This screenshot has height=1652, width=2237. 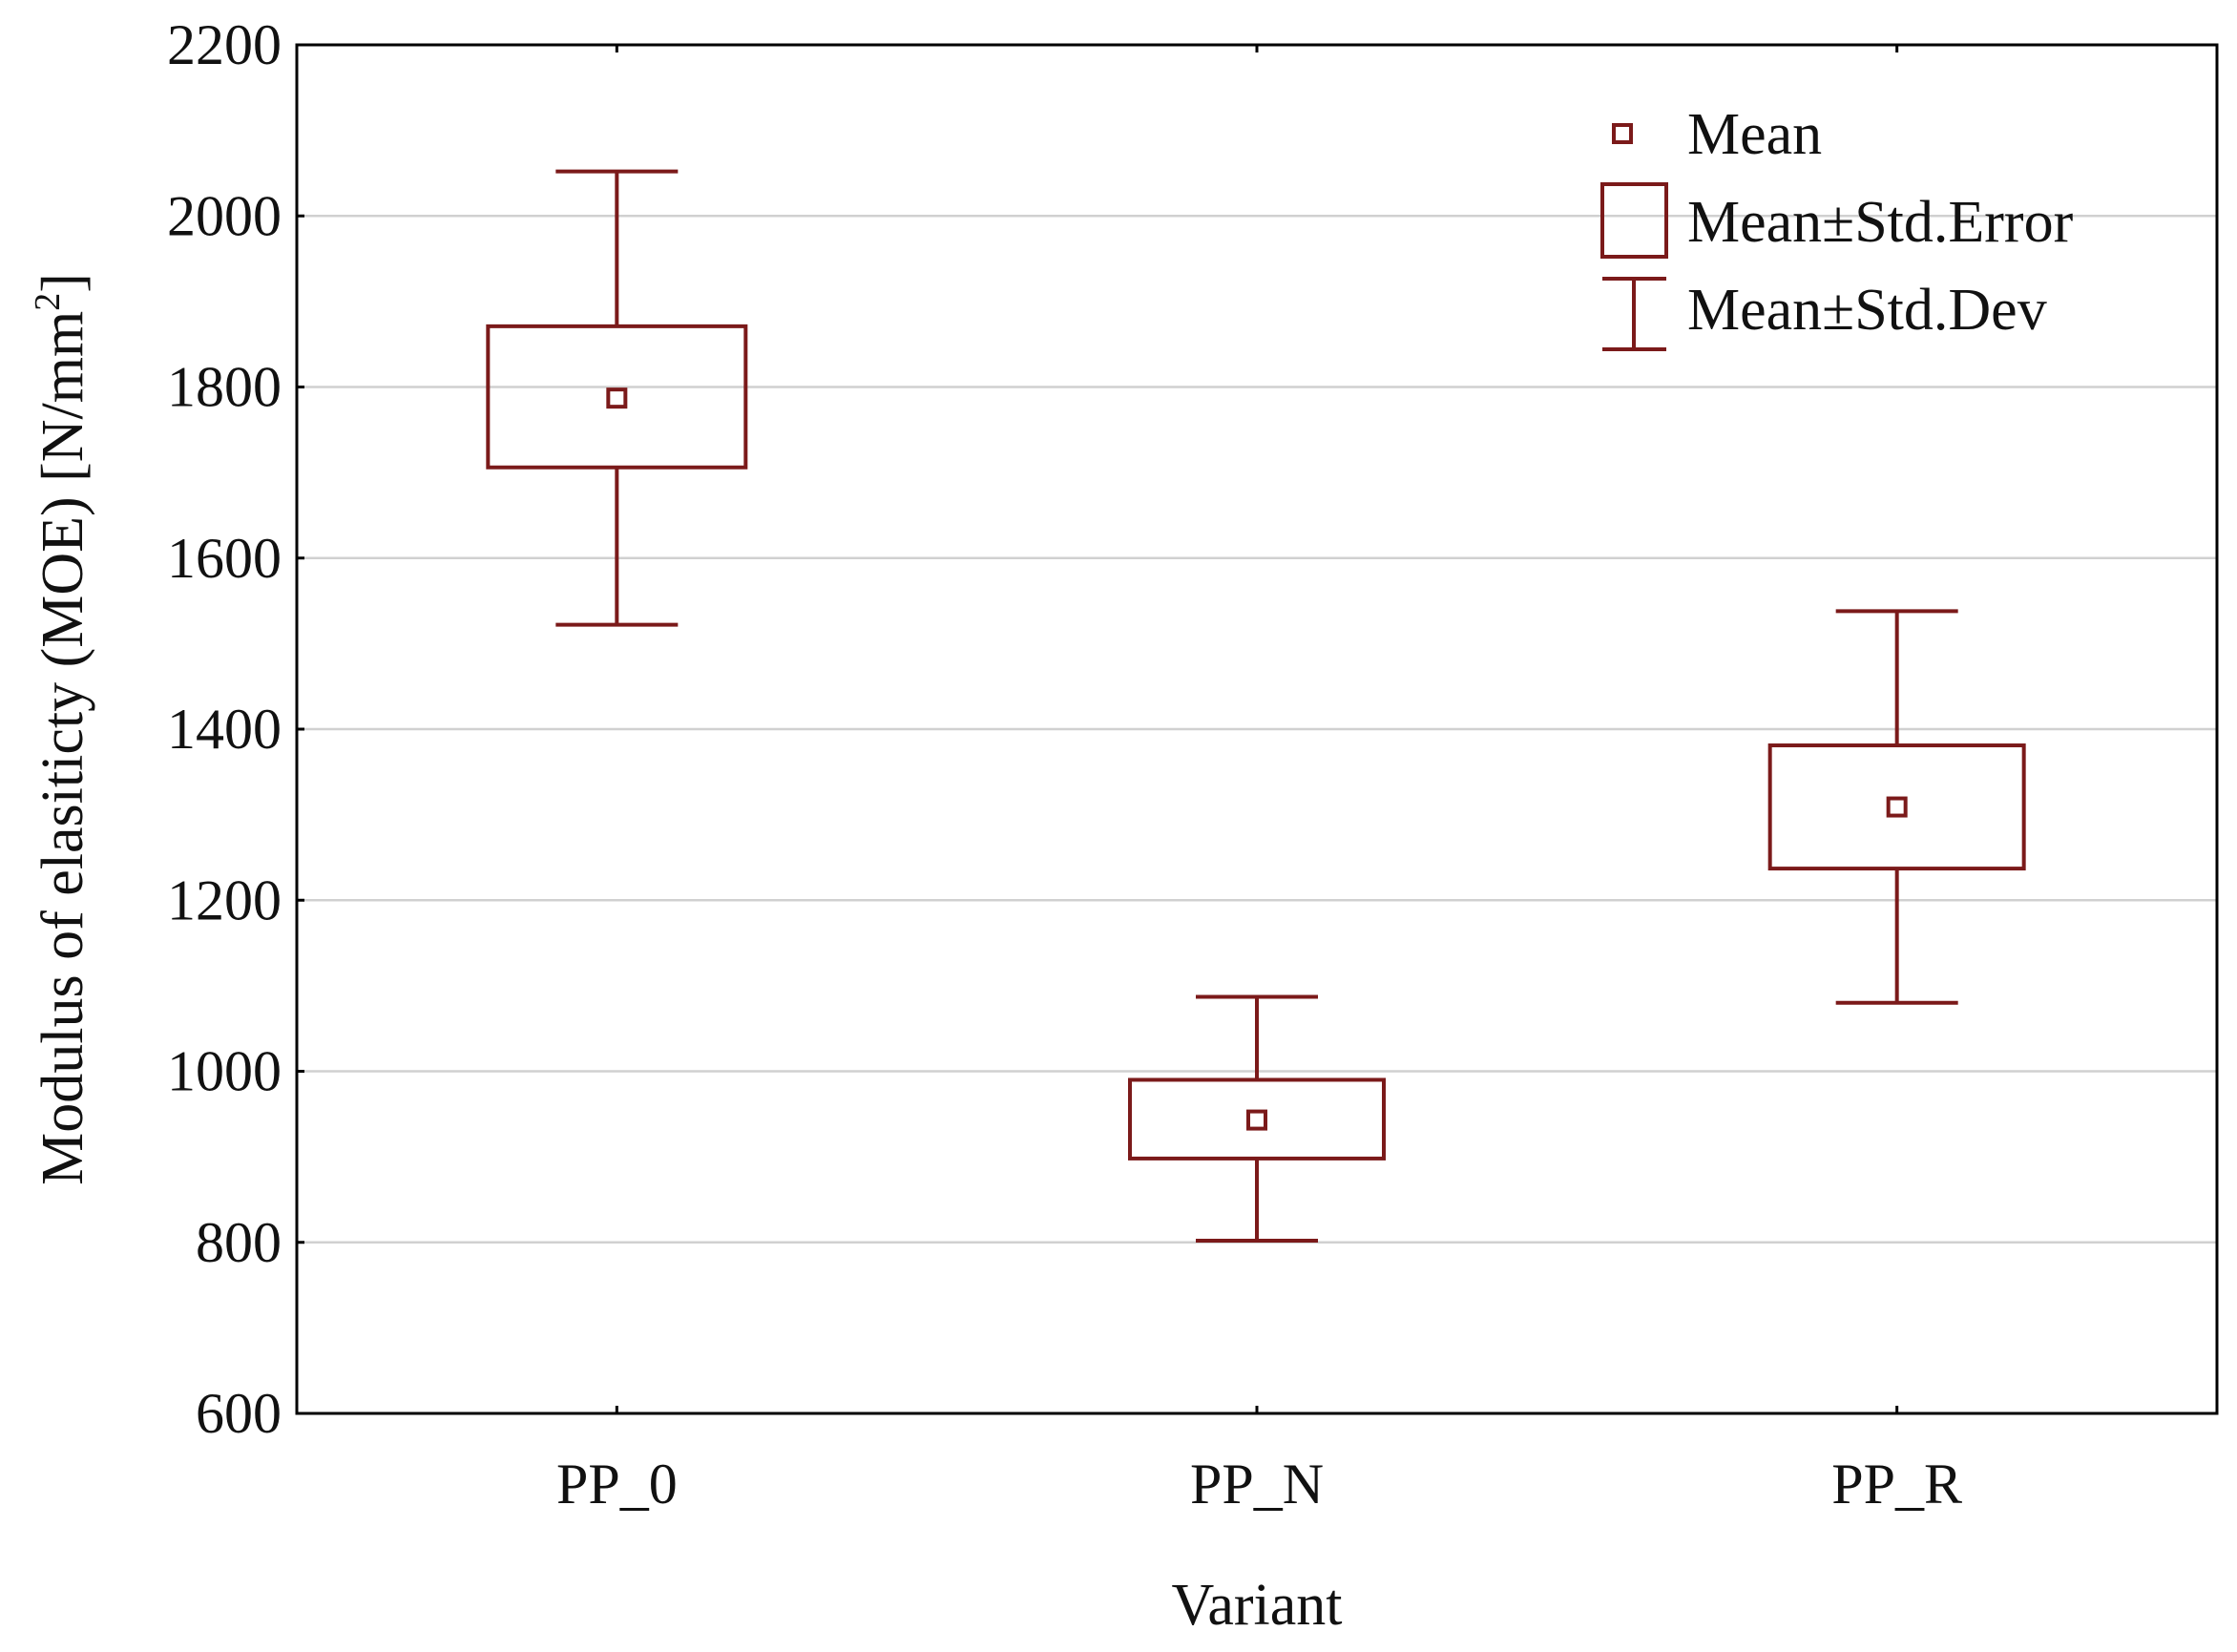 I want to click on box-group-pp-r, so click(x=1897, y=807).